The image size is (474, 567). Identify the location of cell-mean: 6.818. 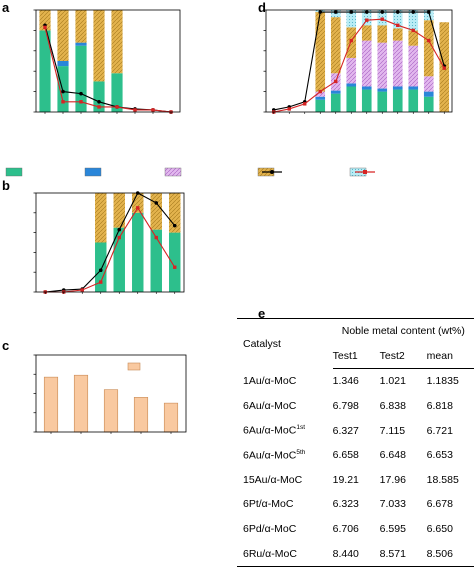
(439, 406).